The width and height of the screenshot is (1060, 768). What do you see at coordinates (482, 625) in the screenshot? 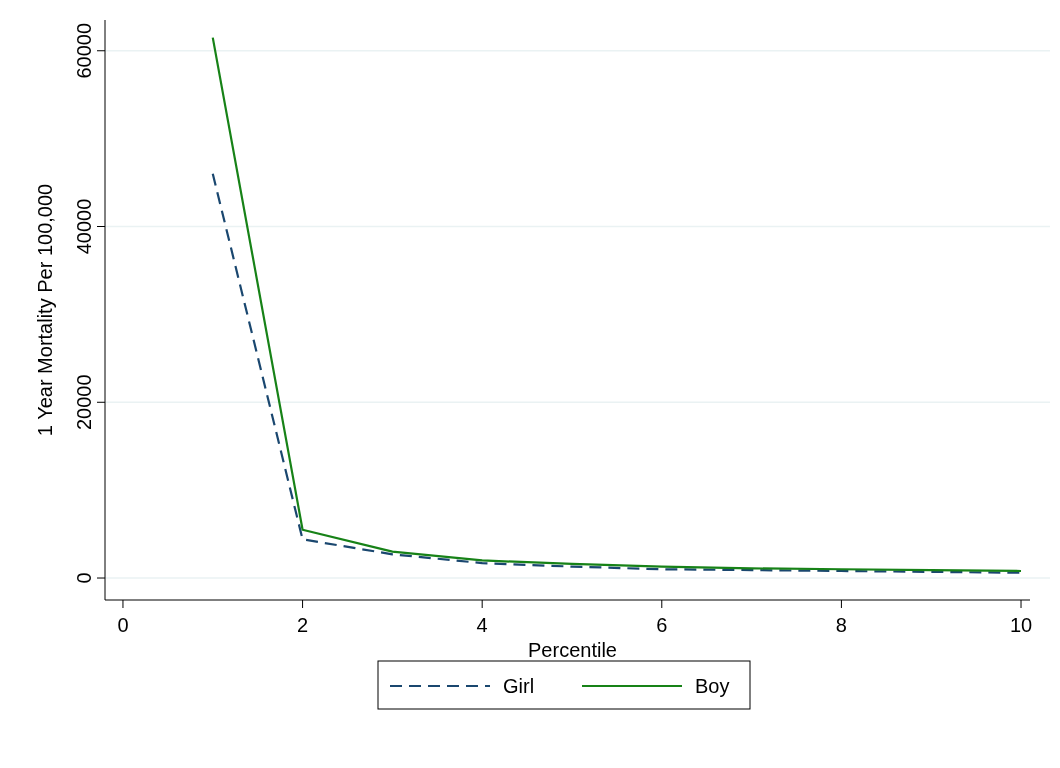
I see `x-tick-label: 4` at bounding box center [482, 625].